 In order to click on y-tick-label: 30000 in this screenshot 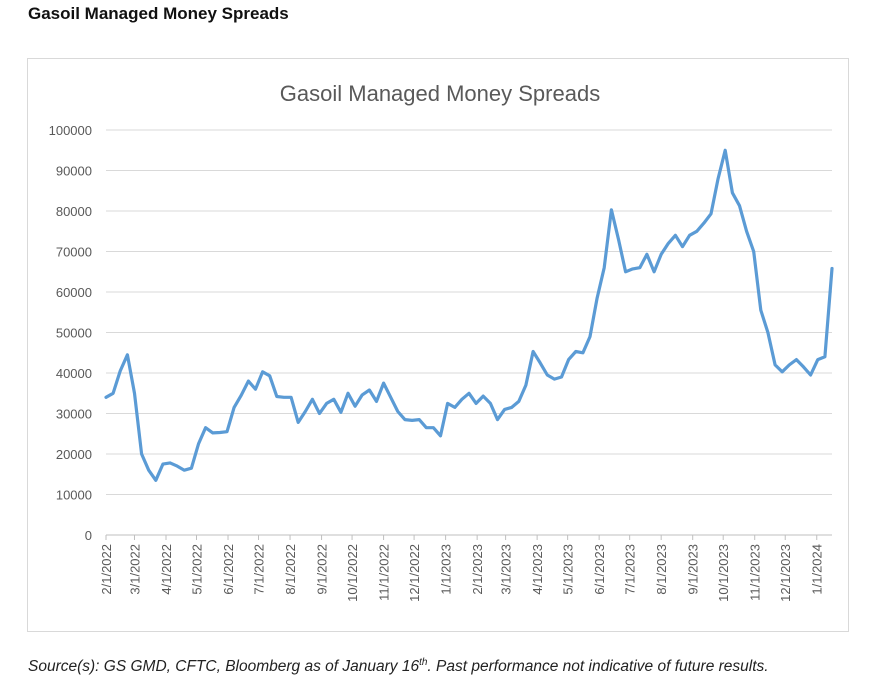, I will do `click(74, 414)`.